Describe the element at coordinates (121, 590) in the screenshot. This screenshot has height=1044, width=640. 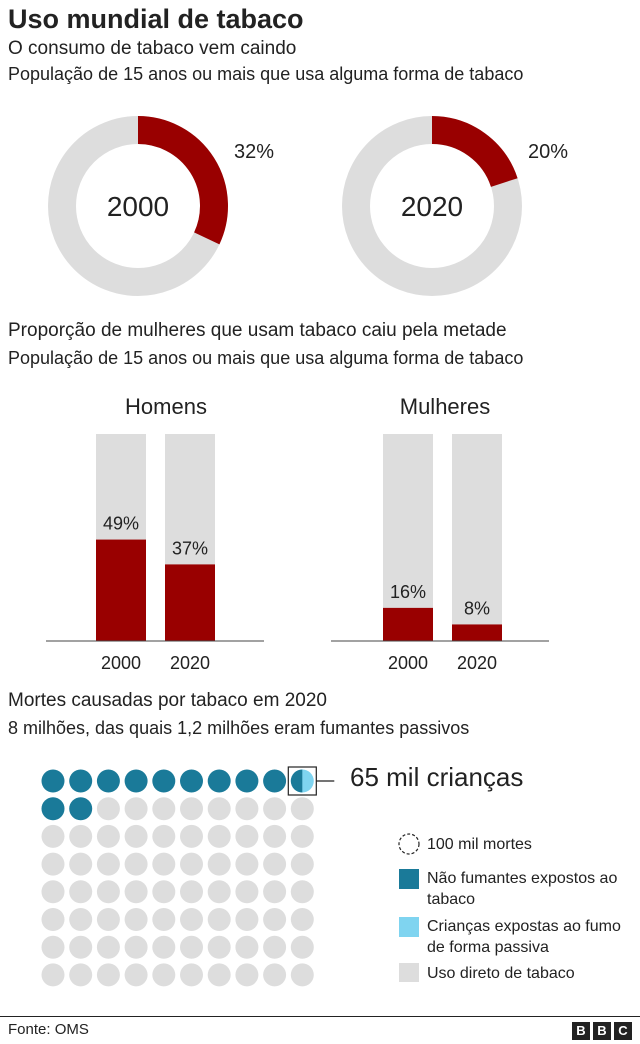
I see `bar-homens-2000` at that location.